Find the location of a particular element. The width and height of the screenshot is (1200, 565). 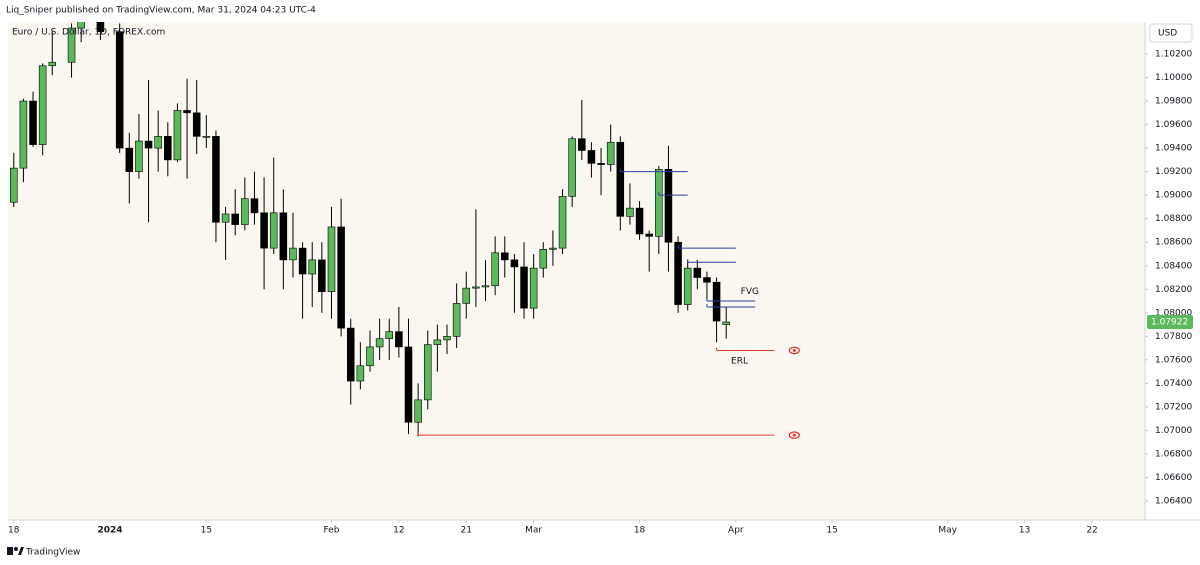

x-tick-label: Apr is located at coordinates (736, 531).